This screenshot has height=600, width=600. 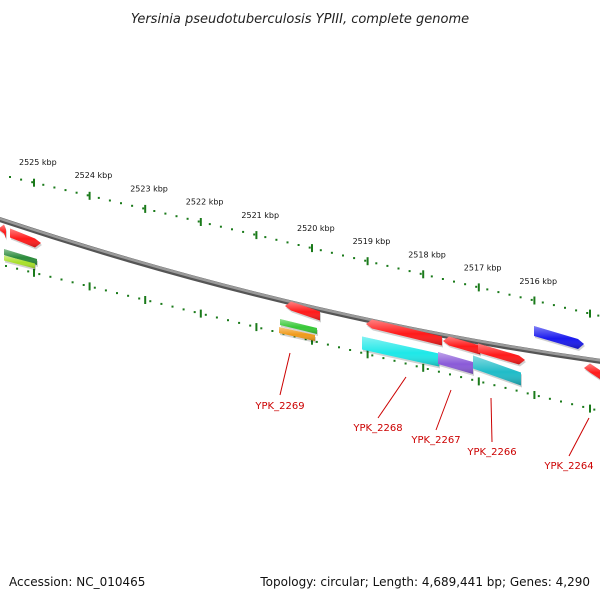 I want to click on kbp-tick-label: 2517 kbp, so click(x=483, y=268).